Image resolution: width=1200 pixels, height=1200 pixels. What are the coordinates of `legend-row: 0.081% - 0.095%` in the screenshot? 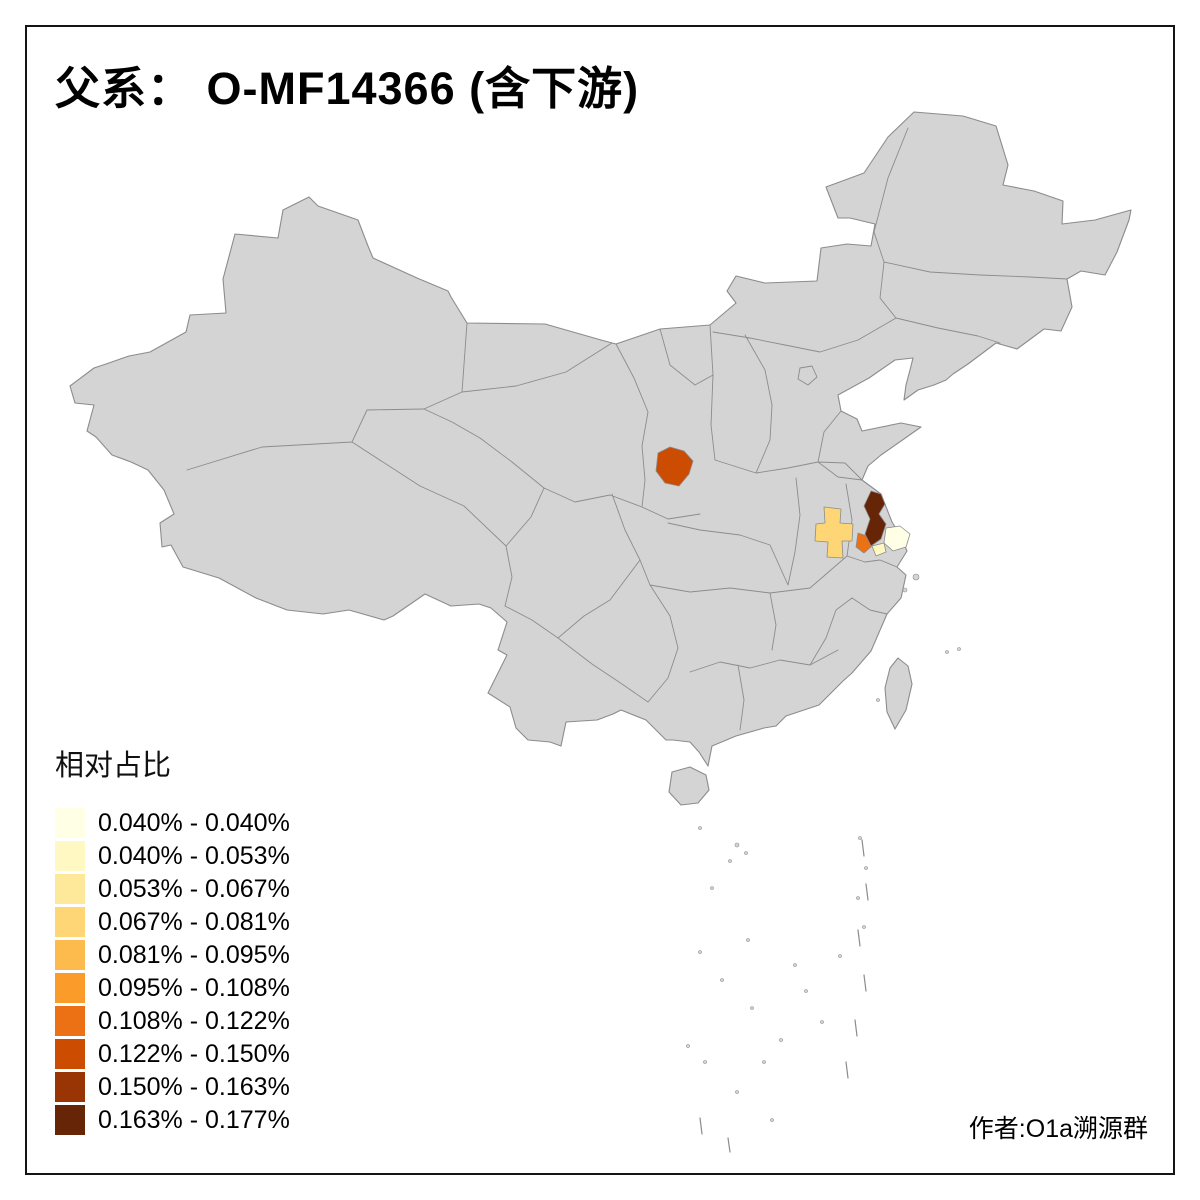 It's located at (172, 955).